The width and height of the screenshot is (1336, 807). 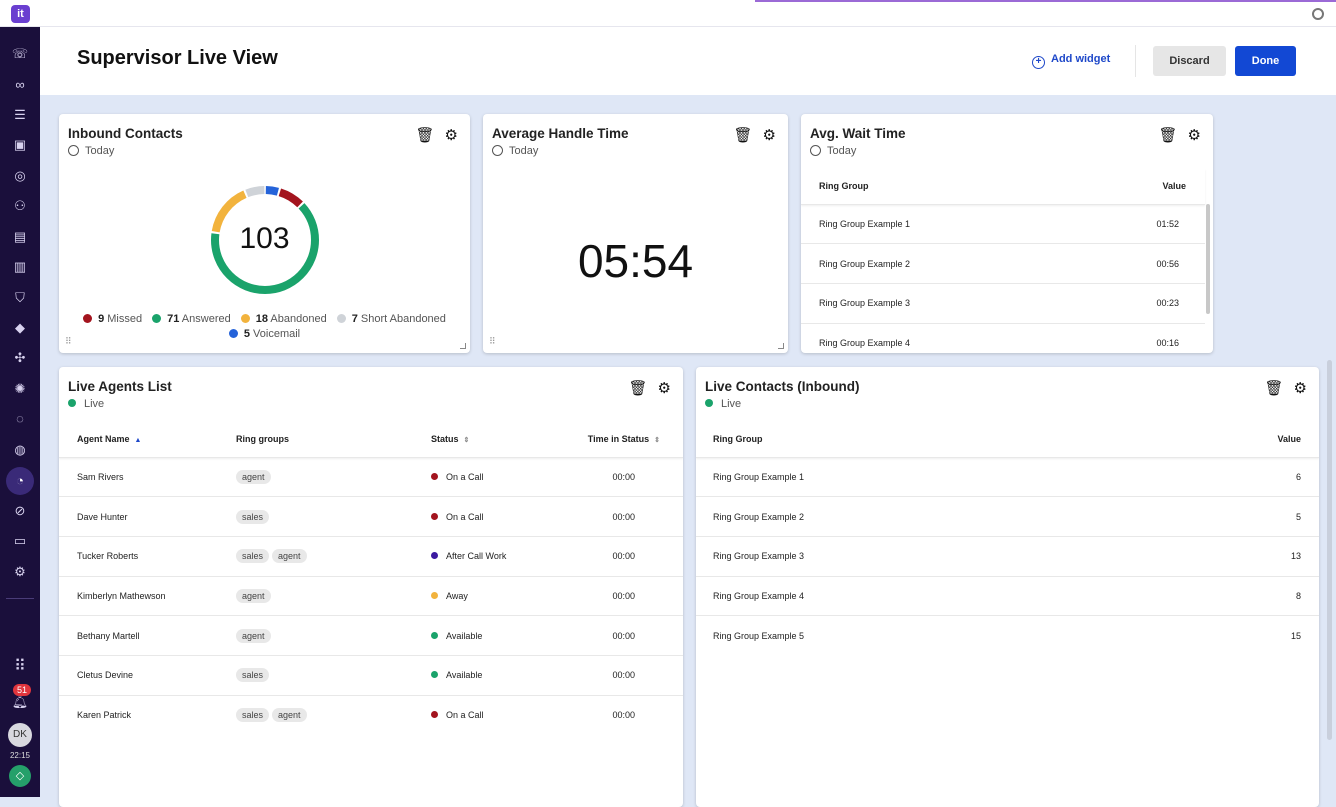 I want to click on ring-group-cell: Ring Group Example 1, so click(x=921, y=476).